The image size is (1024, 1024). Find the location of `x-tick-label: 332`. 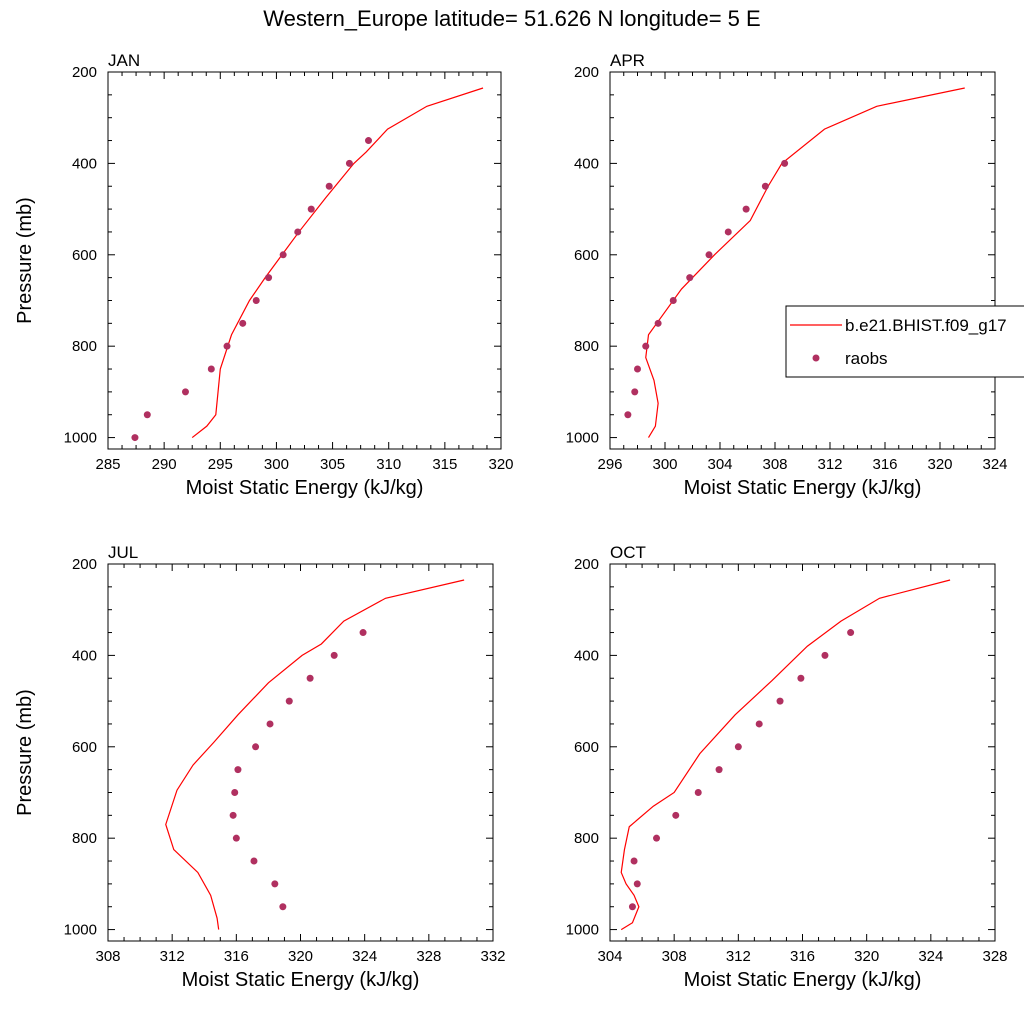

x-tick-label: 332 is located at coordinates (492, 956).